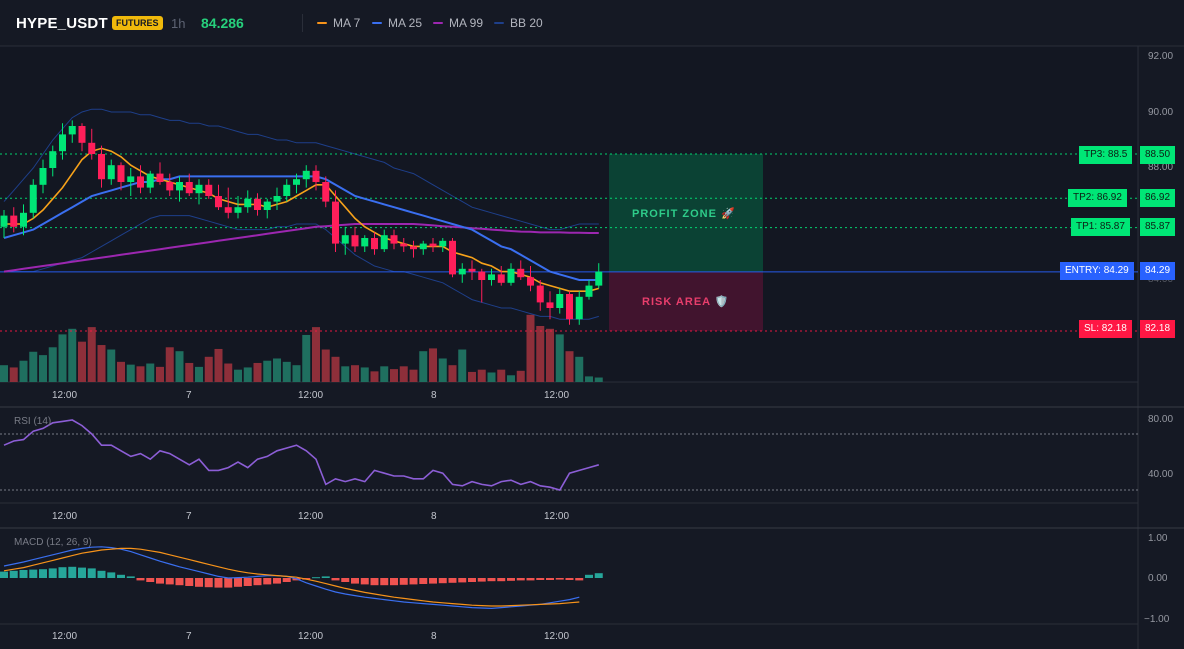 The width and height of the screenshot is (1184, 649). What do you see at coordinates (1097, 271) in the screenshot?
I see `entry-tag: ENTRY: 84.29` at bounding box center [1097, 271].